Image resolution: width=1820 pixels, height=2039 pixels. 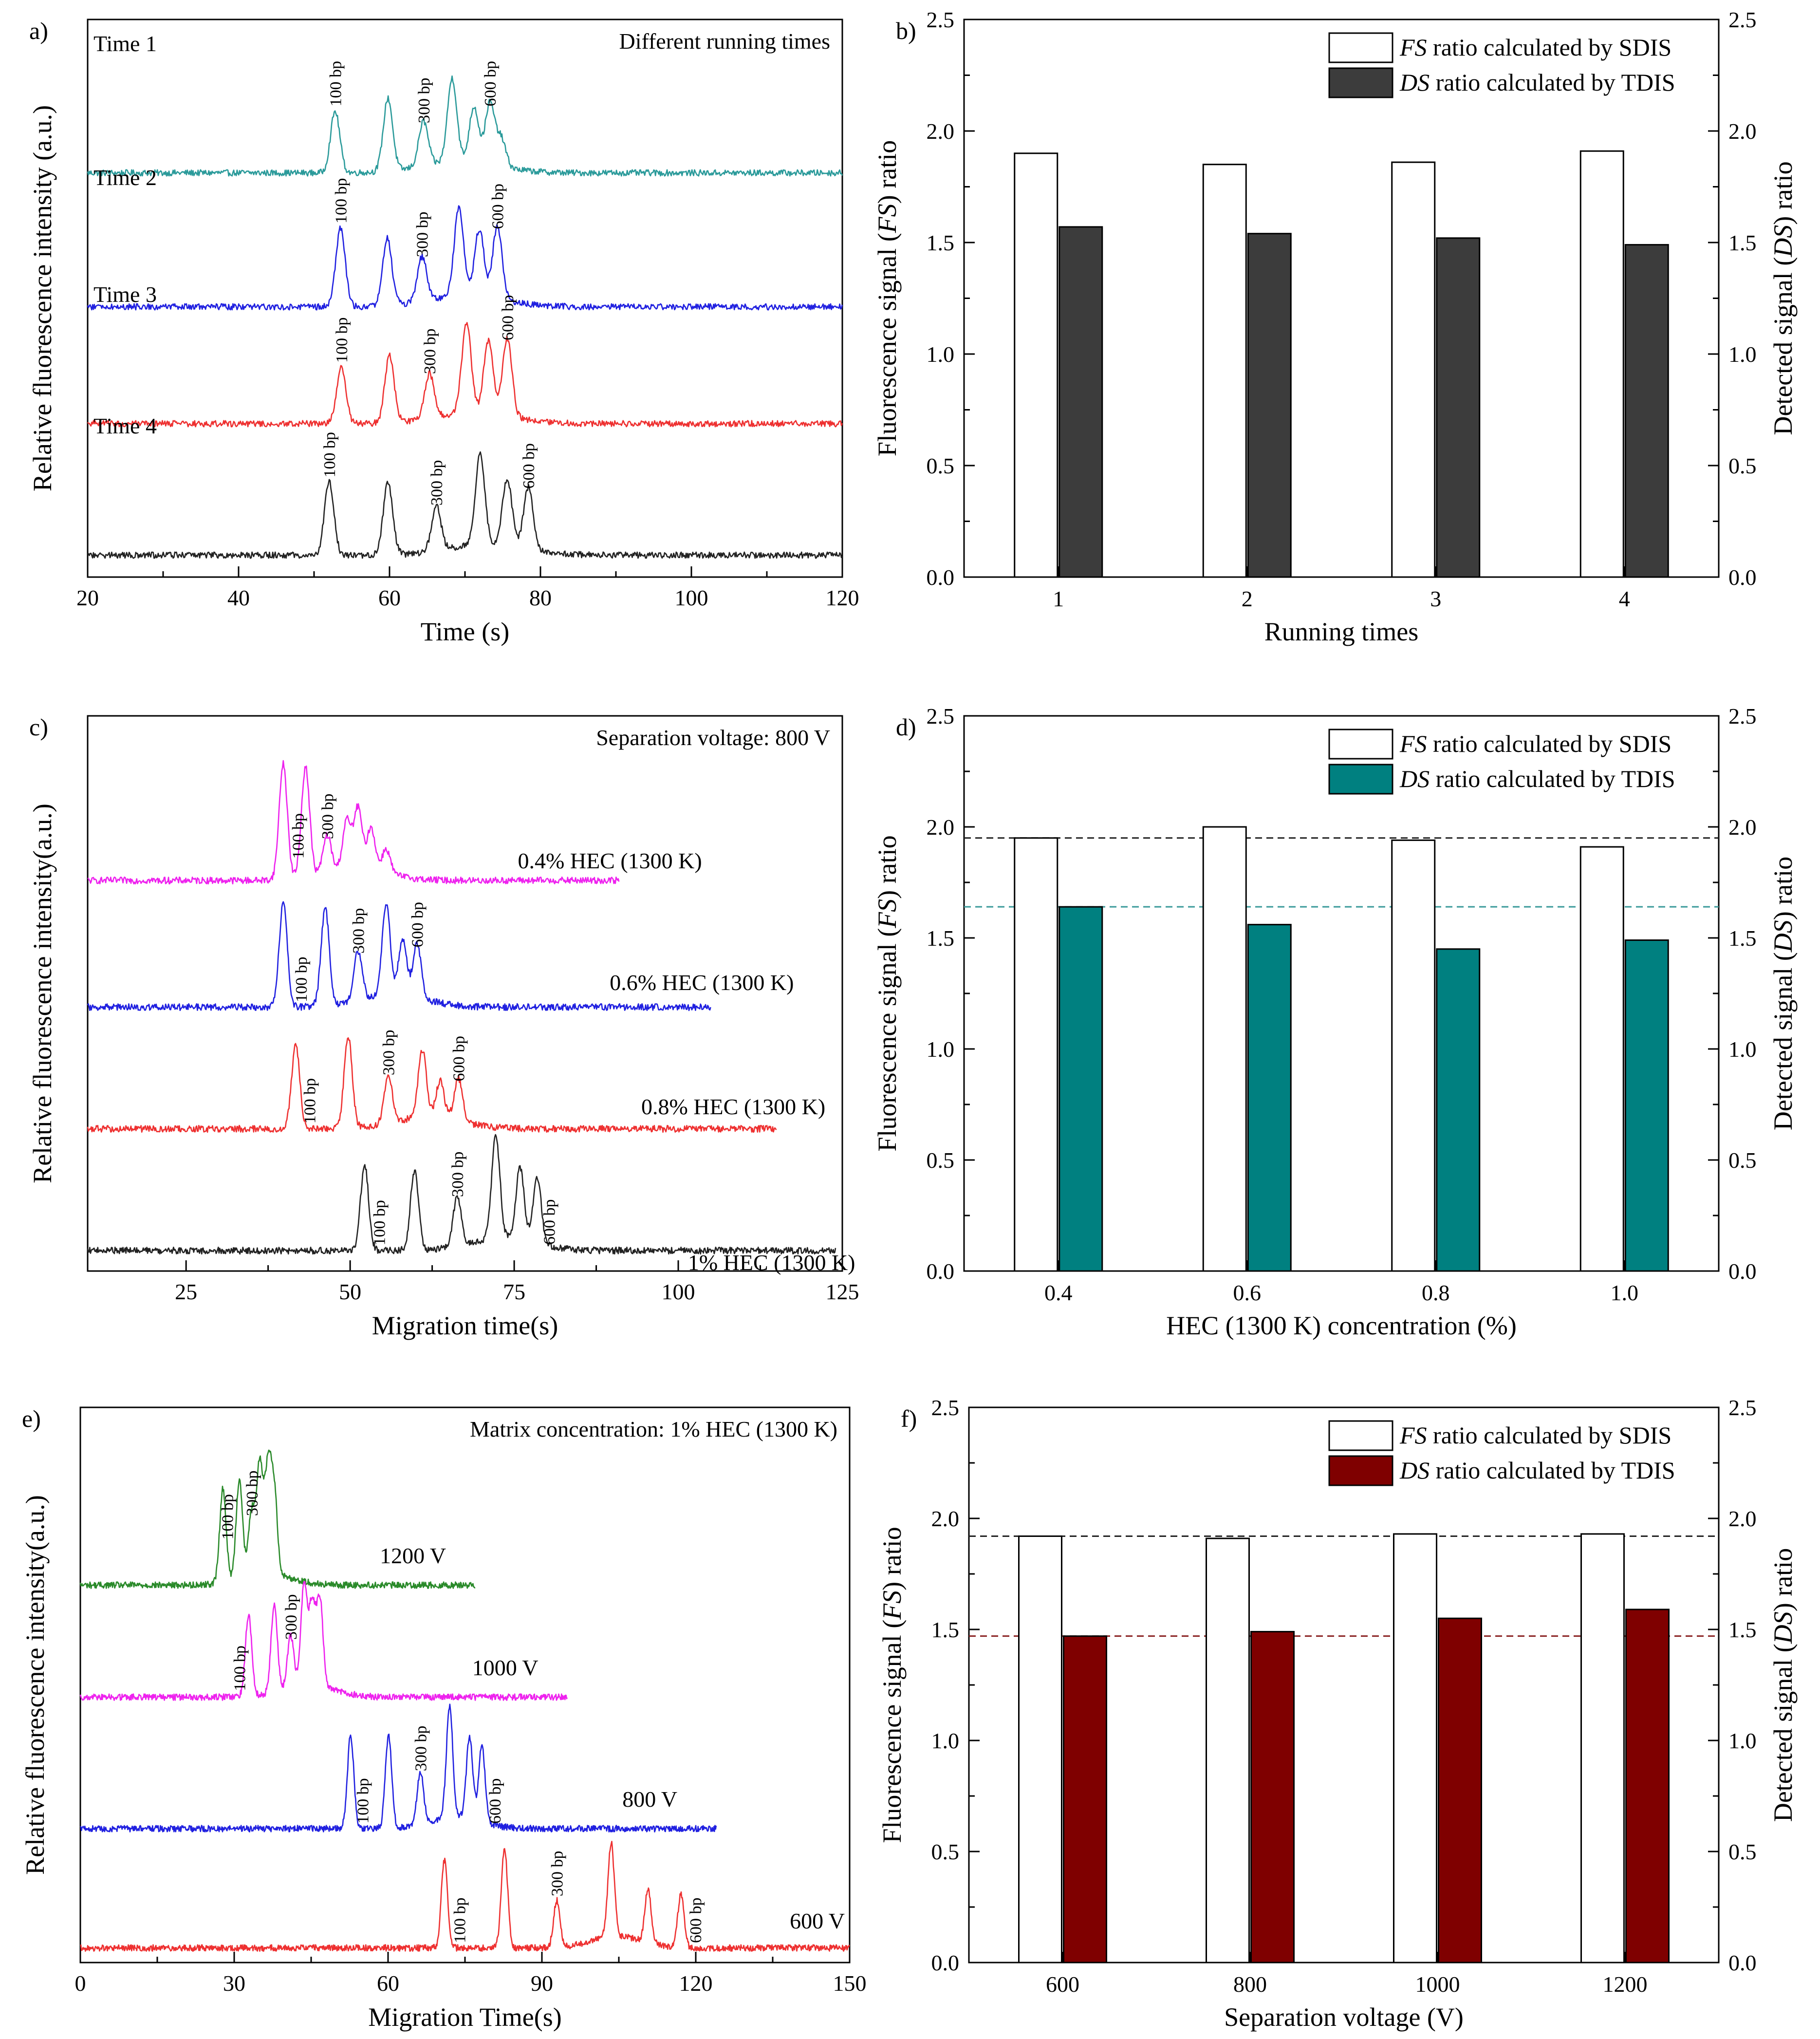 I want to click on y-tick-label-left: 1.5, so click(x=941, y=242).